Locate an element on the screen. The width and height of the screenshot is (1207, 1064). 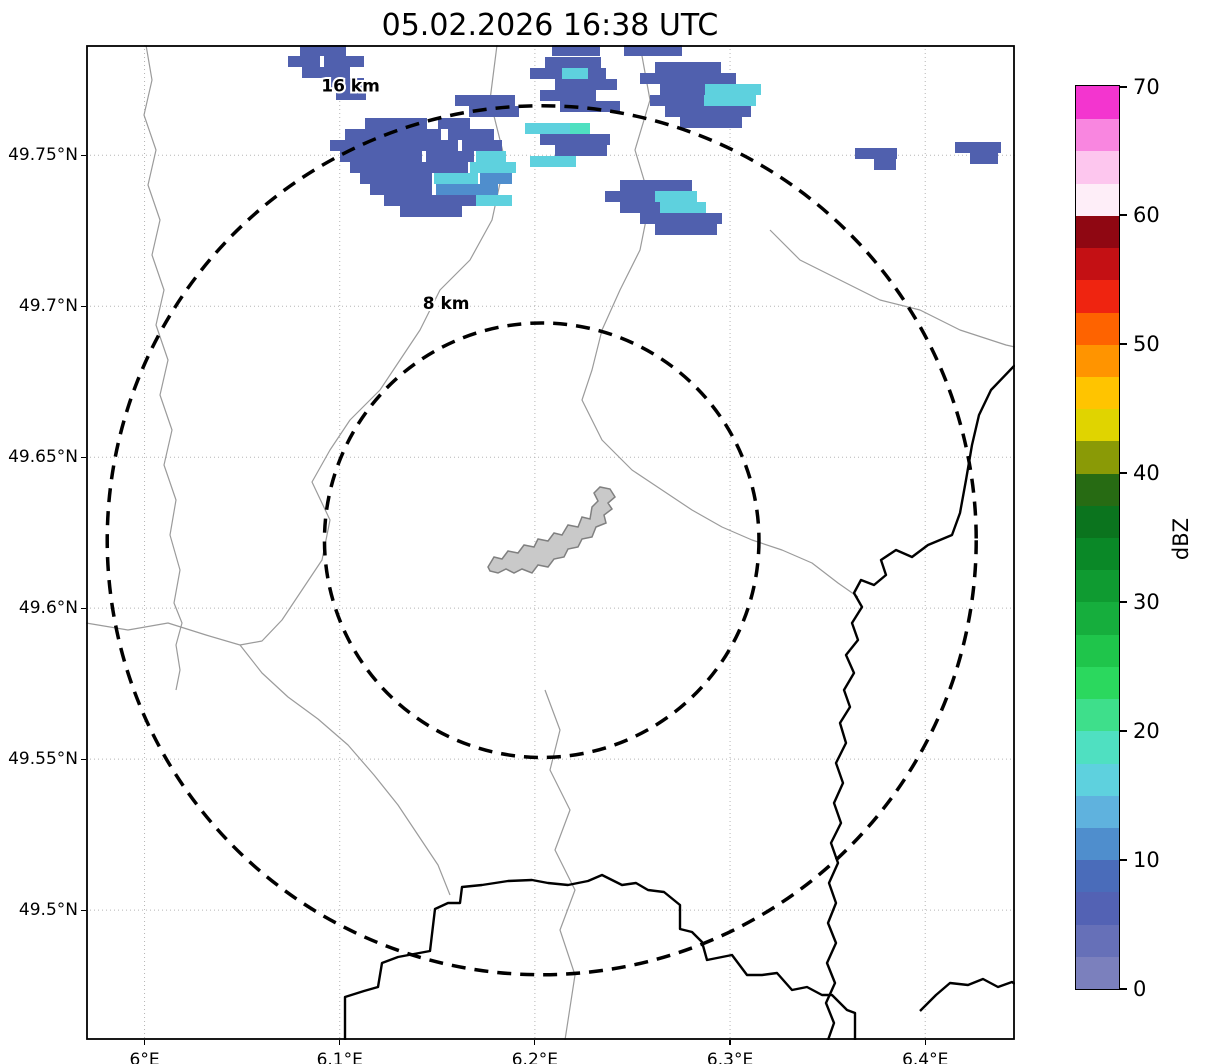
colorbar-tick-label: 10 is located at coordinates (1146, 859).